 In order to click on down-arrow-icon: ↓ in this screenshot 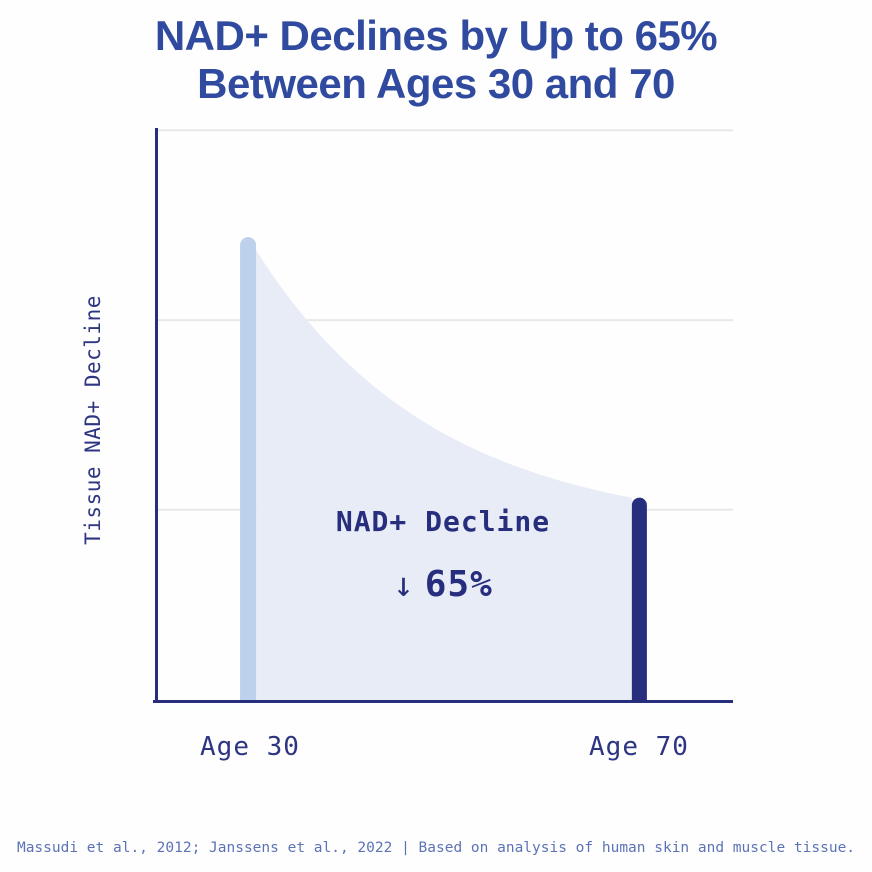, I will do `click(404, 585)`.